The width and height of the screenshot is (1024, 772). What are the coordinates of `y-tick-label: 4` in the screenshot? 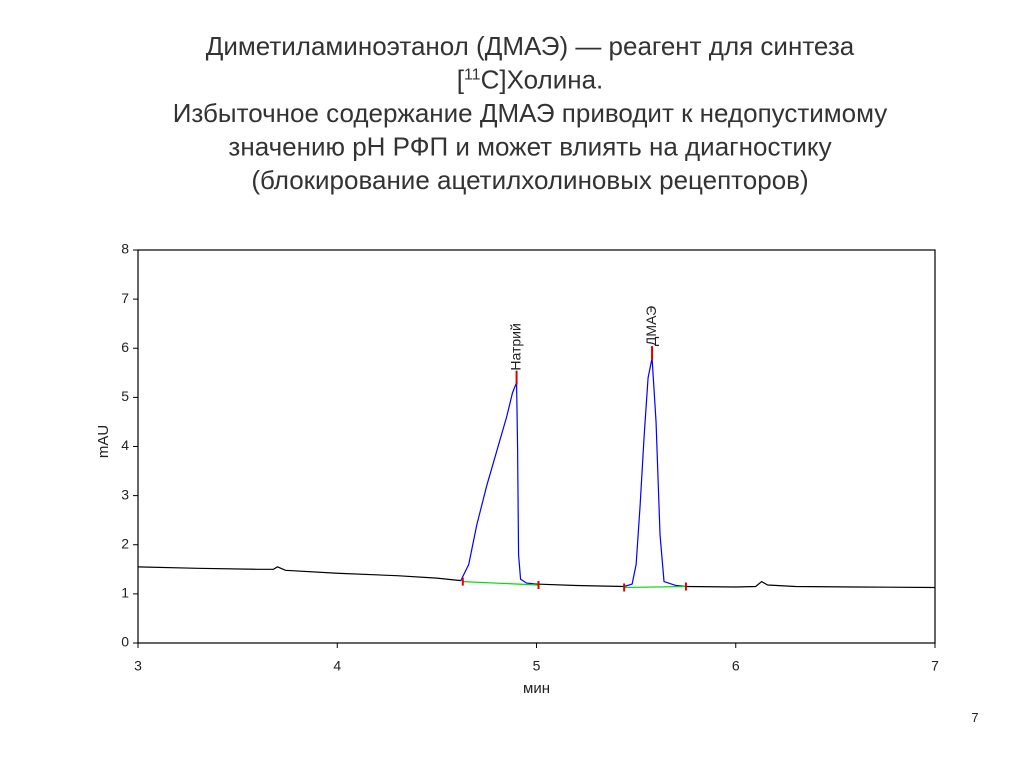 It's located at (125, 445).